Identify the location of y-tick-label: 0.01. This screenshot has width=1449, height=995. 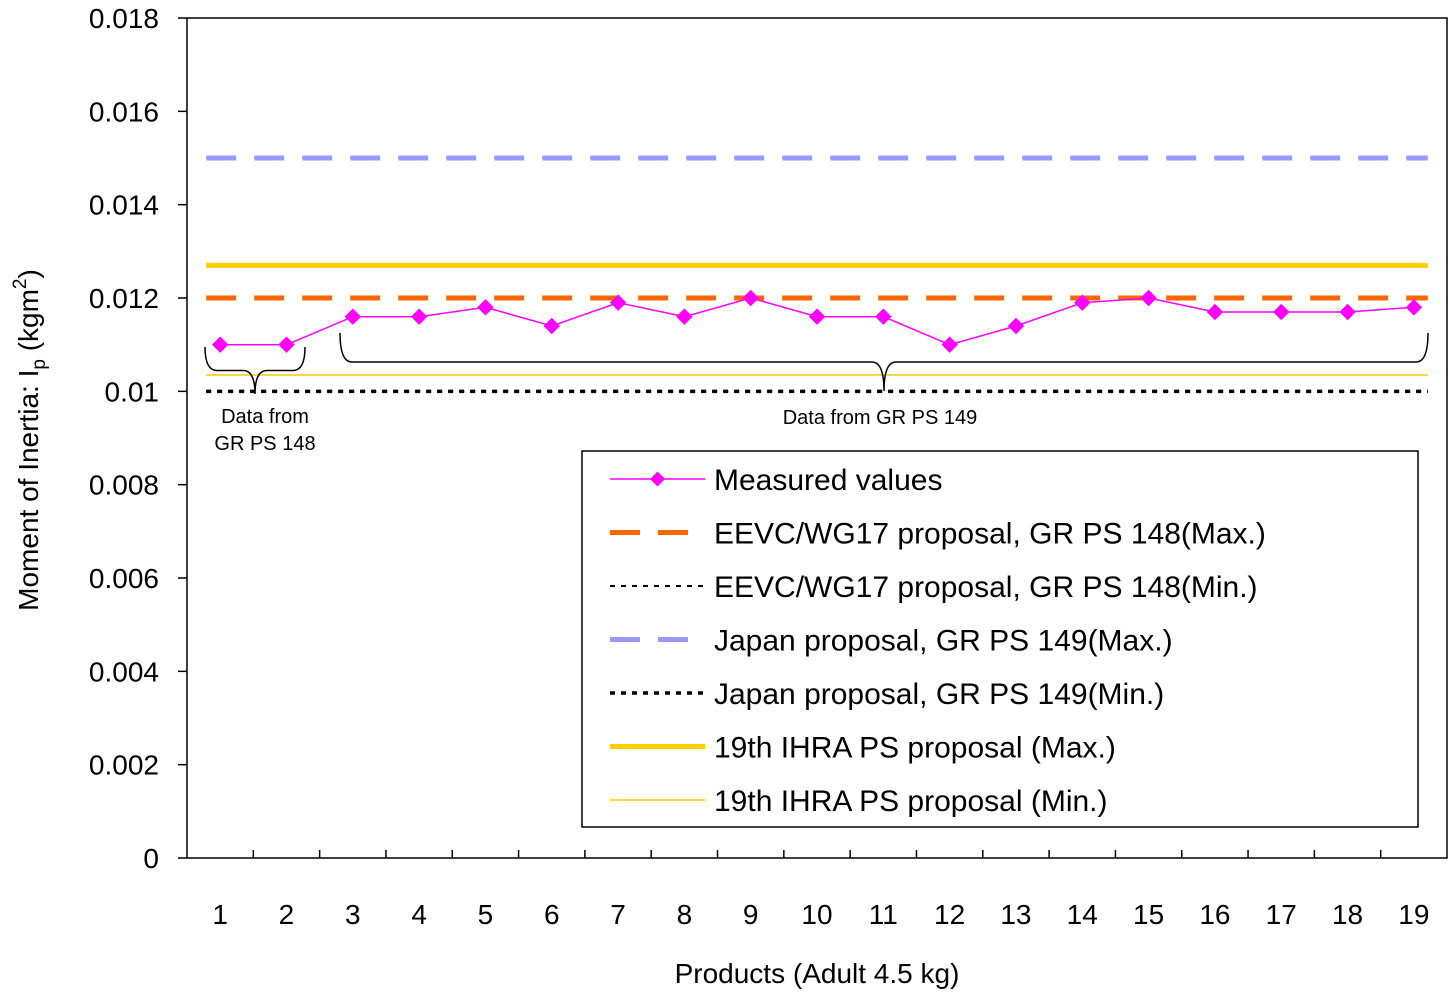
(132, 391).